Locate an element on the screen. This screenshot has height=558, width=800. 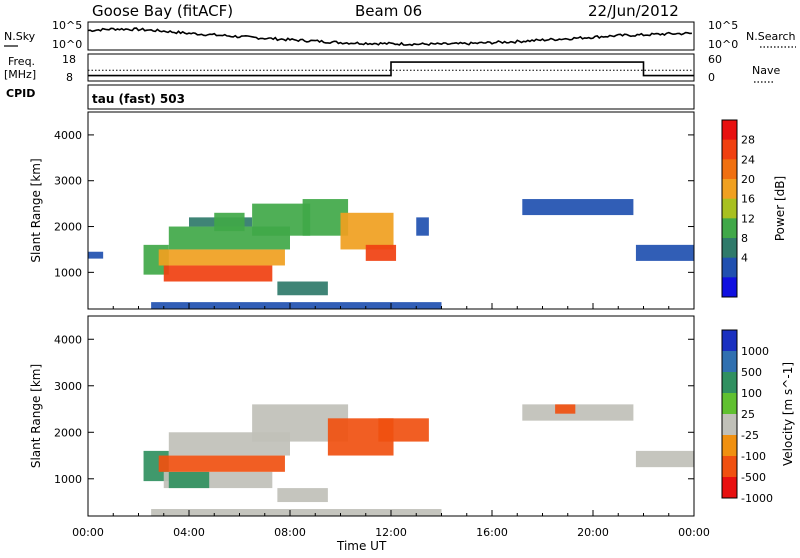
power-ytick-label: 2000 is located at coordinates (68, 227).